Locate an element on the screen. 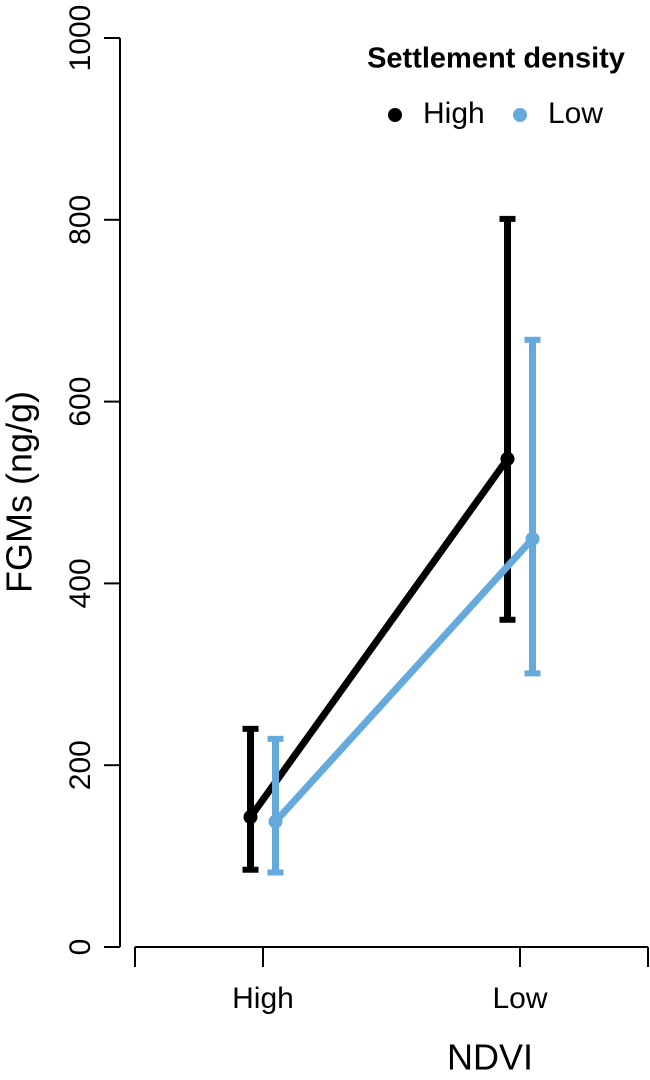 The width and height of the screenshot is (650, 1080). y-tick-label: 200 is located at coordinates (80, 765).